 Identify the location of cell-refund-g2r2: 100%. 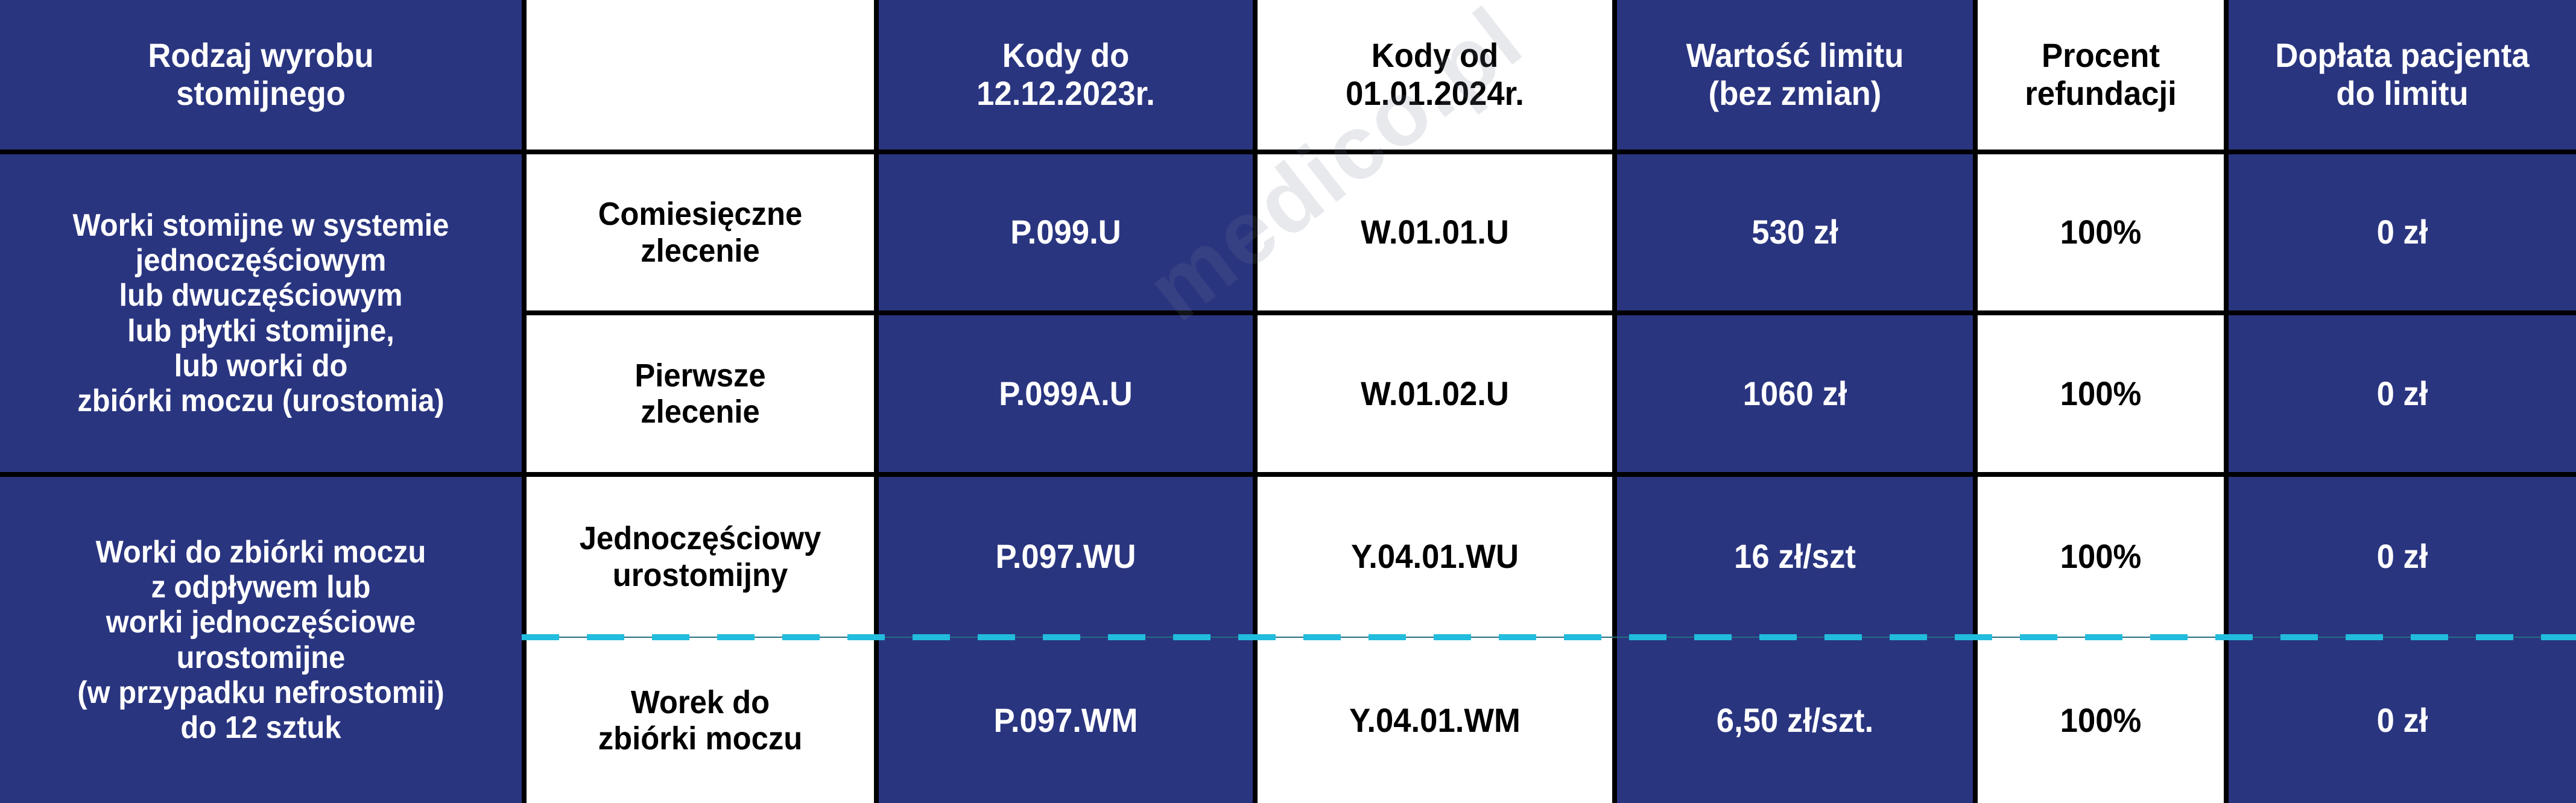
(2101, 720).